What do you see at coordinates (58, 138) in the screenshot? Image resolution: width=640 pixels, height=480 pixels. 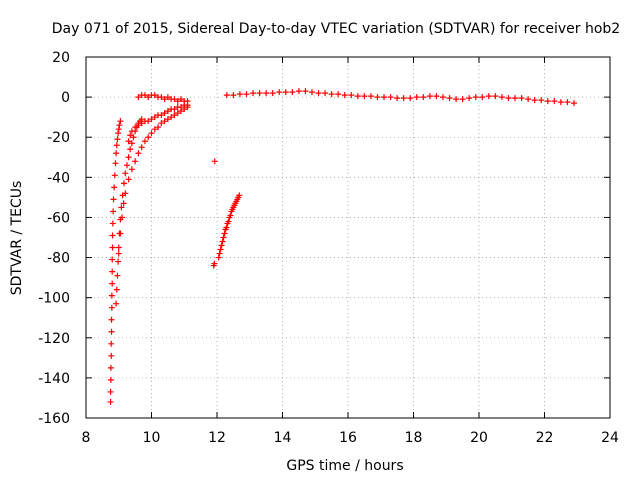 I see `y-tick-label: -20` at bounding box center [58, 138].